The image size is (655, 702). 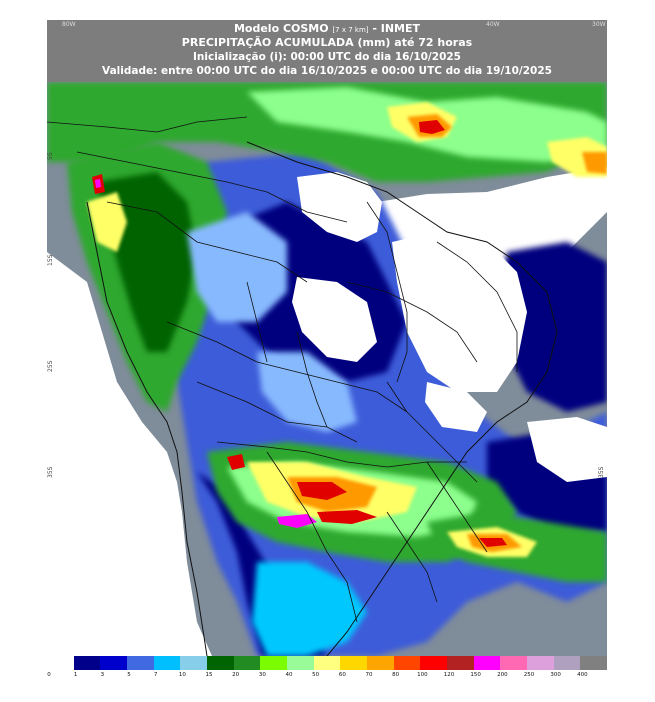 I want to click on pacific-dry-area, so click(x=129, y=454).